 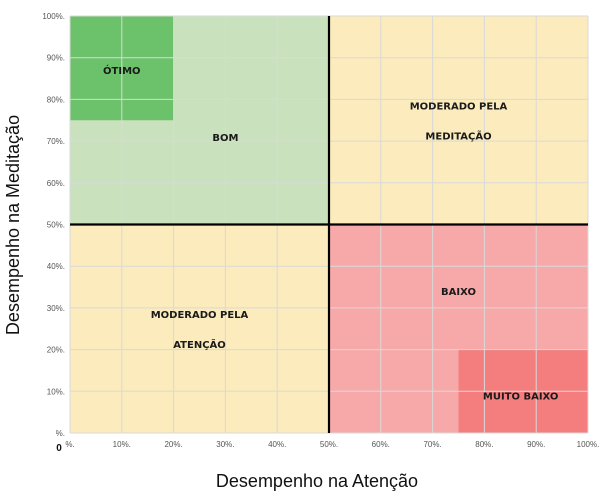 What do you see at coordinates (122, 70) in the screenshot?
I see `zone-label-otimo: ÓTIMO` at bounding box center [122, 70].